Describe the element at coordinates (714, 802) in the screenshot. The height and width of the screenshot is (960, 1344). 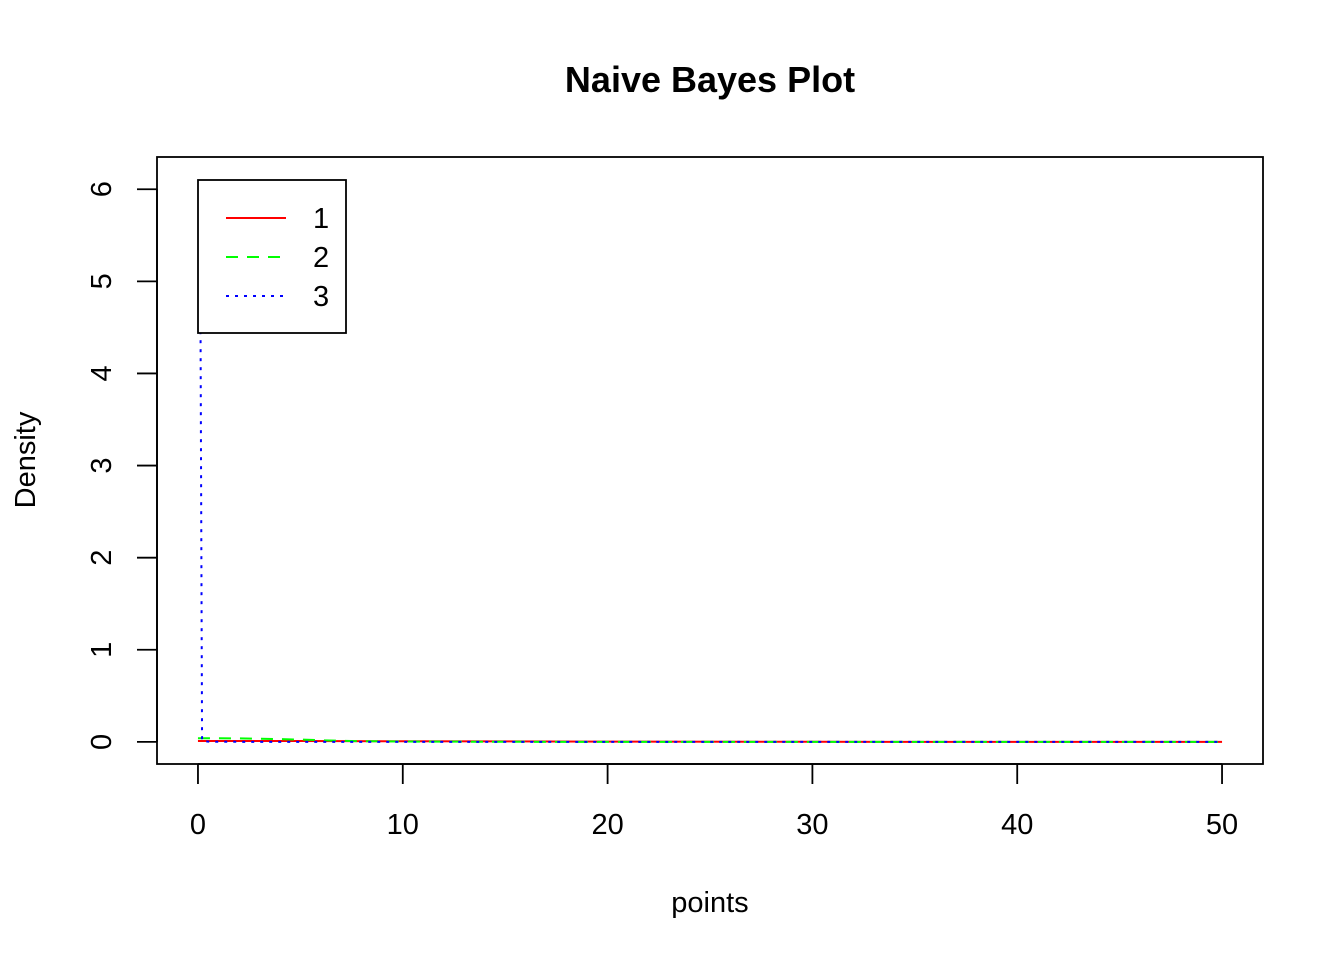
I see `x-axis: 0 10 20 30 40 50` at that location.